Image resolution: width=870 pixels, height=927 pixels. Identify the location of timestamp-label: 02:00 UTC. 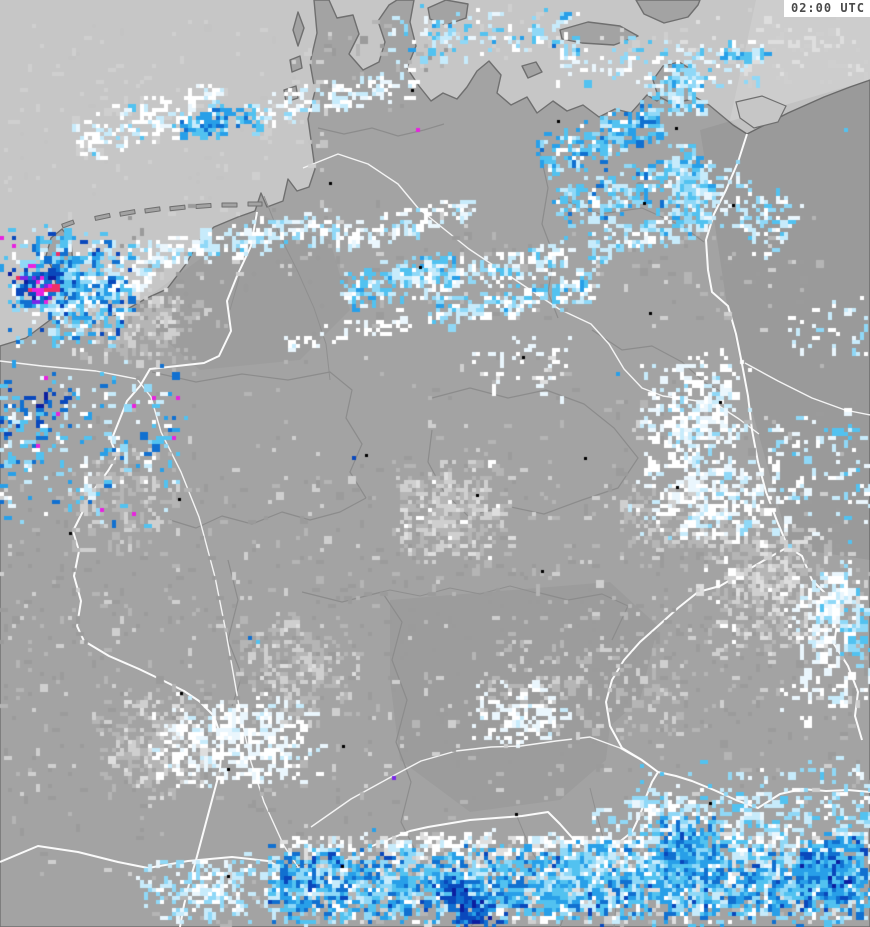
(826, 8).